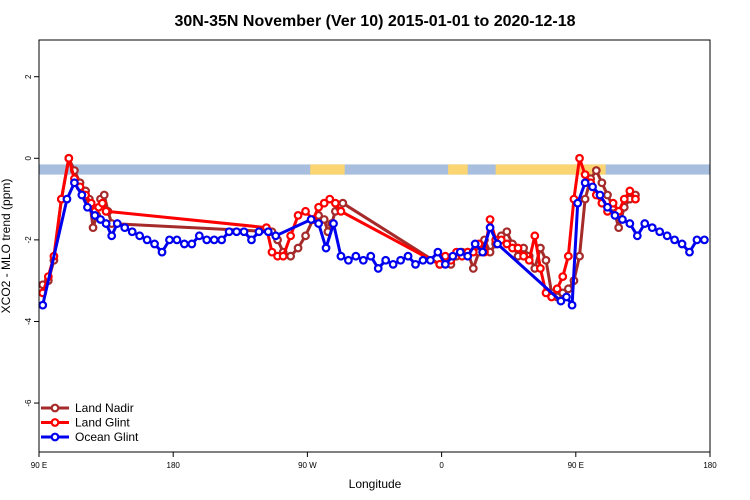 The width and height of the screenshot is (750, 500). What do you see at coordinates (375, 484) in the screenshot?
I see `x-axis-label: Longitude` at bounding box center [375, 484].